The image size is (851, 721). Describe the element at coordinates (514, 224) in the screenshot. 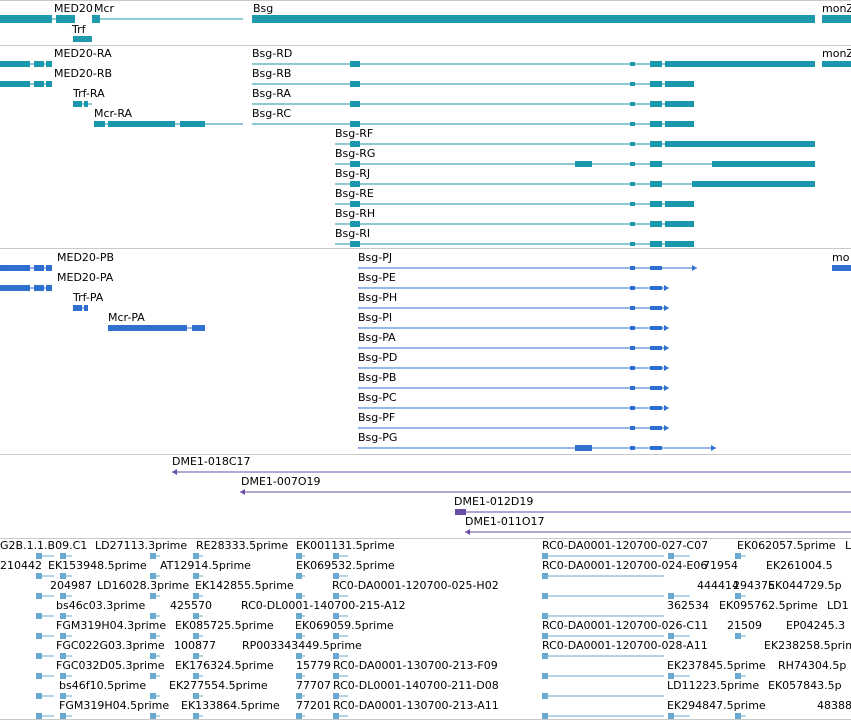

I see `transcript-bsg-rh` at that location.